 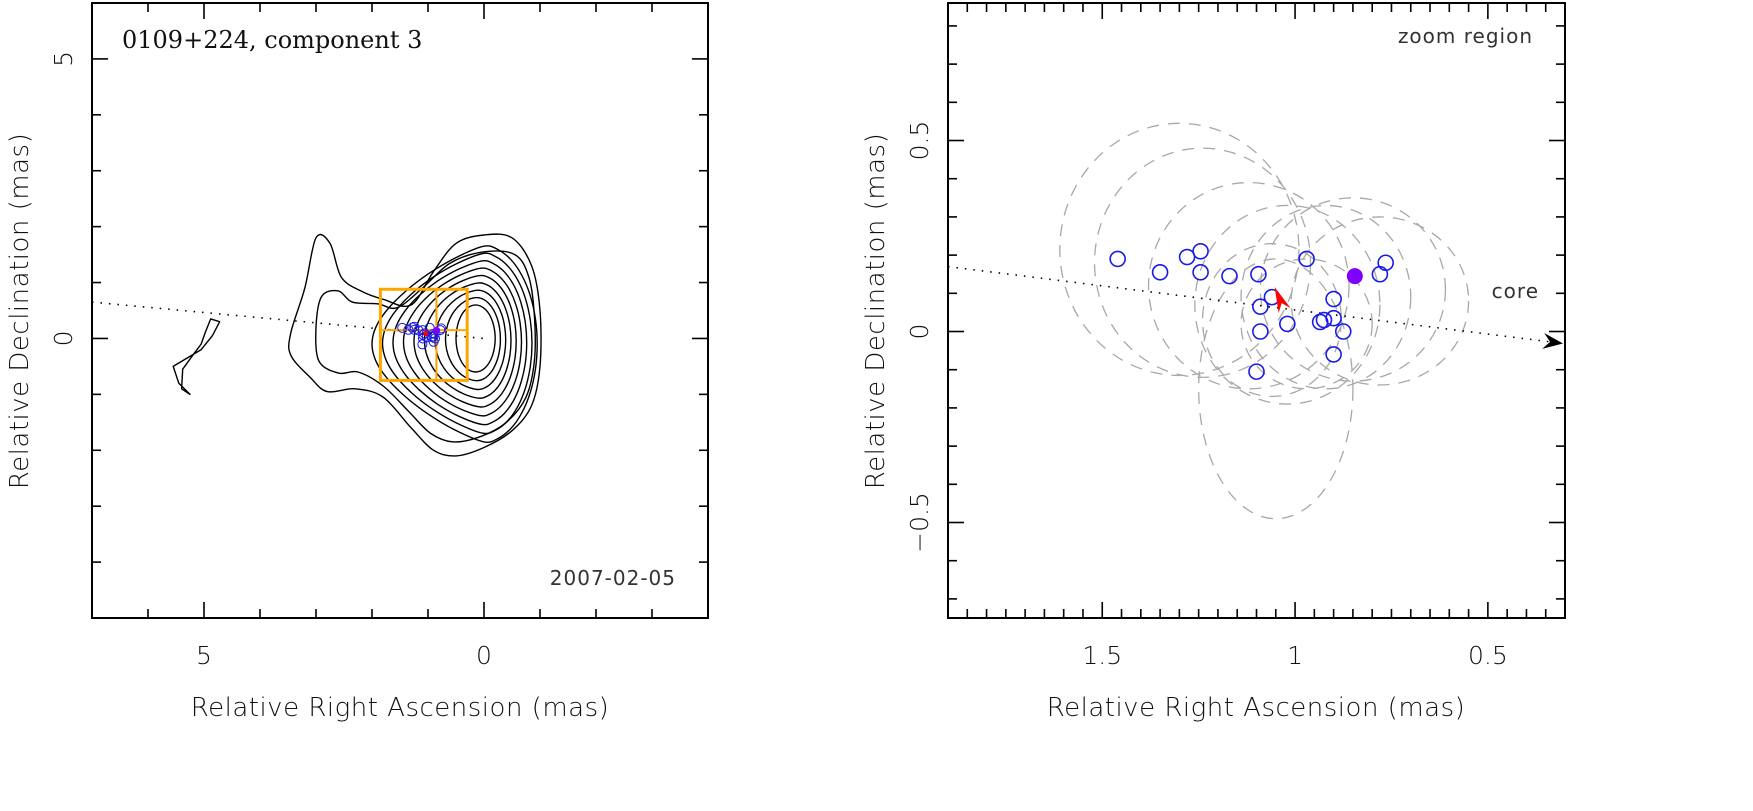 What do you see at coordinates (1295, 655) in the screenshot?
I see `x-tick-label: 1` at bounding box center [1295, 655].